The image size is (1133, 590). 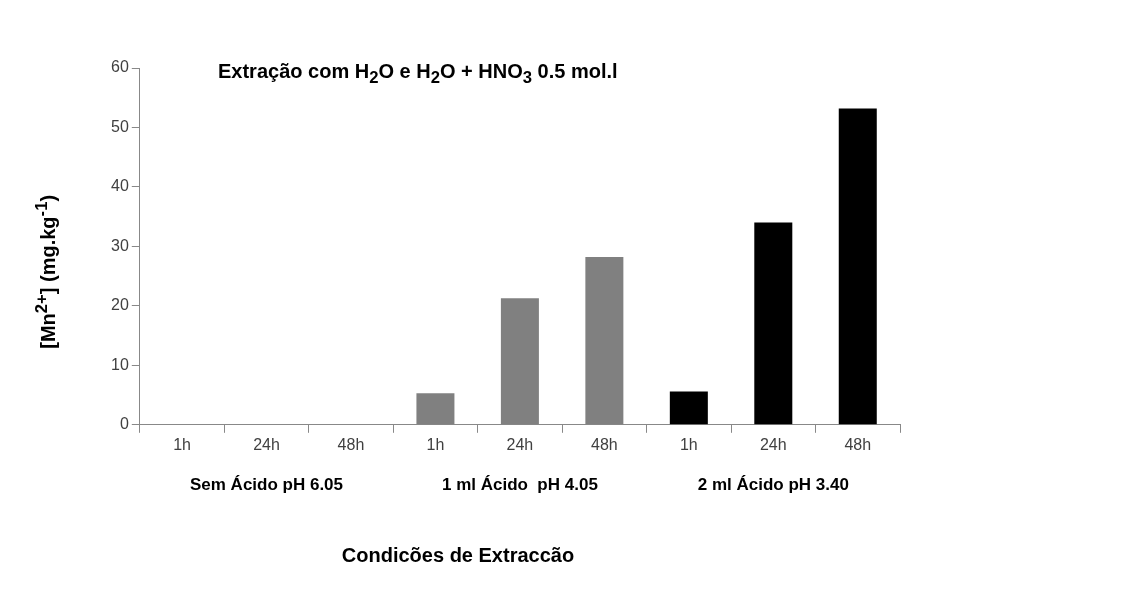 I want to click on y-tick-label: 30, so click(x=120, y=245).